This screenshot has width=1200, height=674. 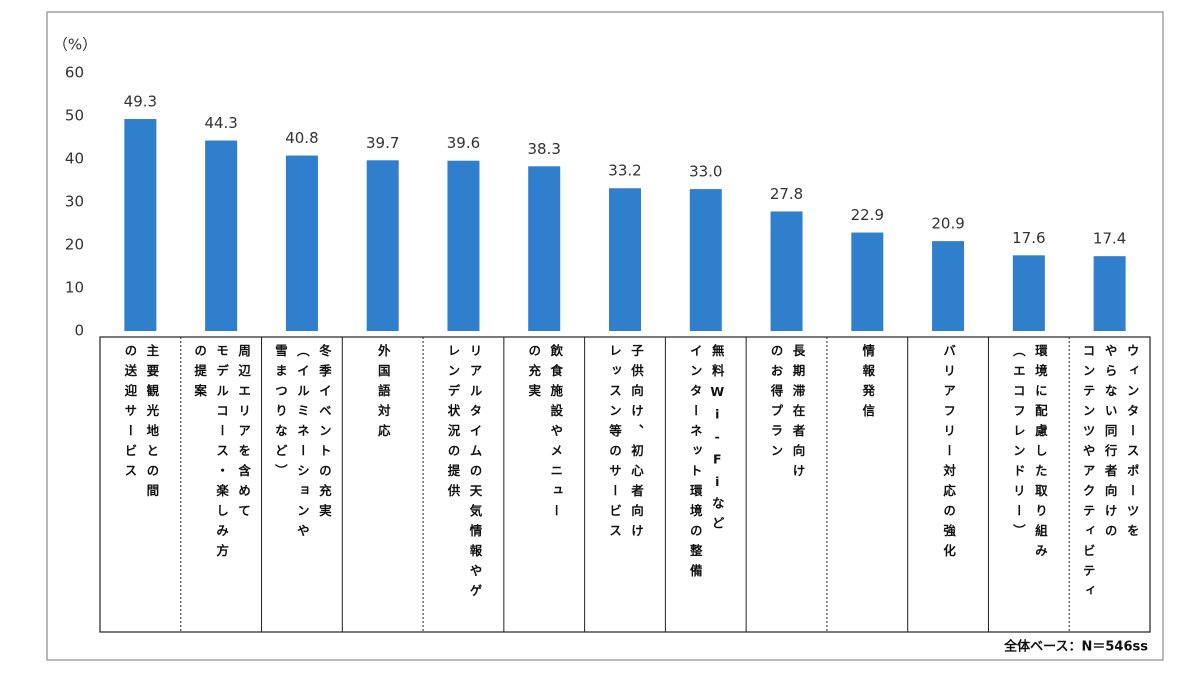 What do you see at coordinates (74, 116) in the screenshot?
I see `y-tick-label: 50` at bounding box center [74, 116].